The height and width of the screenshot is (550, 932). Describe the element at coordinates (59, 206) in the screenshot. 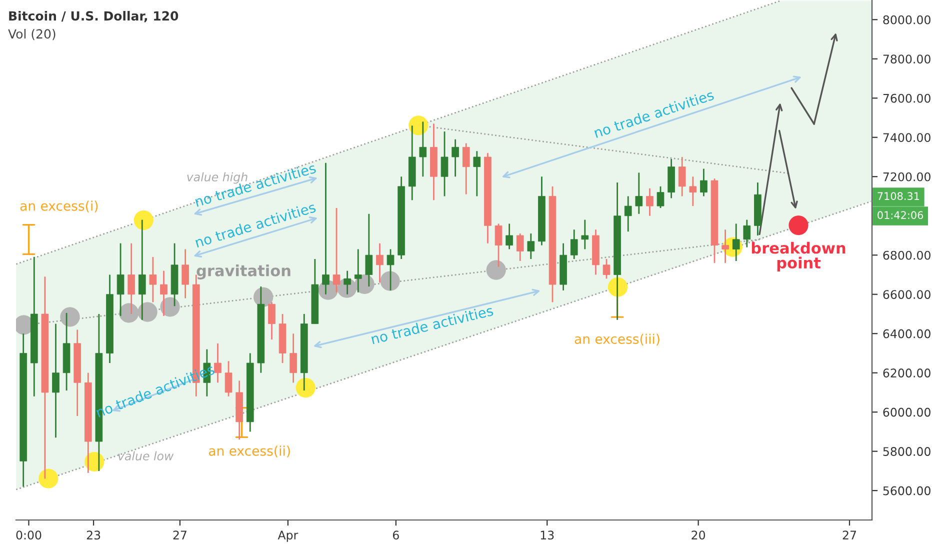

I see `annotation: an excess(i)` at that location.